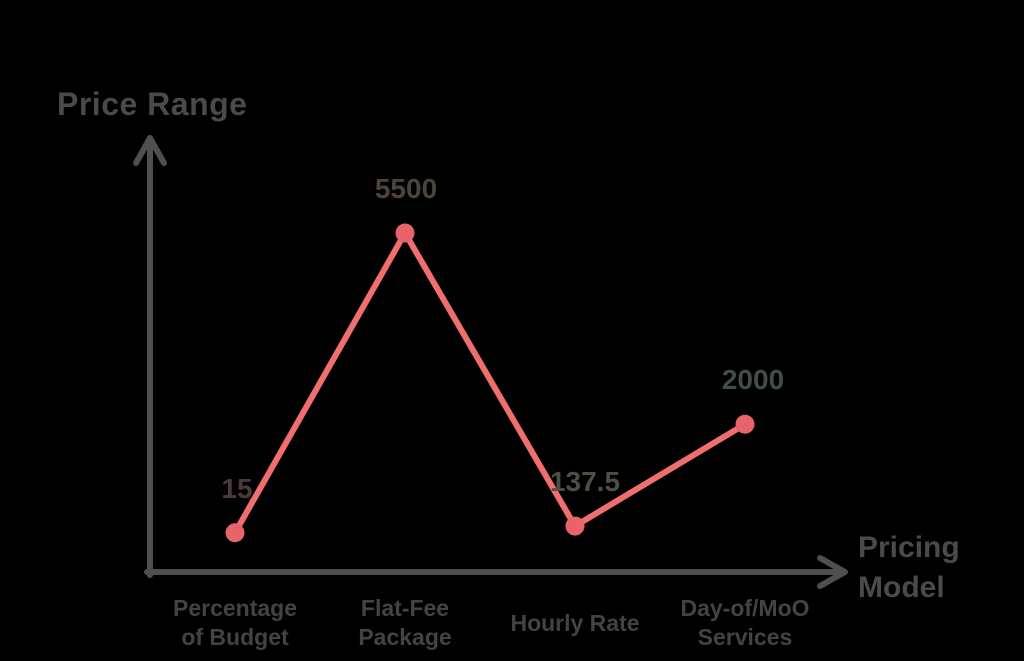  What do you see at coordinates (235, 622) in the screenshot?
I see `x-tick-label: Percentage of Budget` at bounding box center [235, 622].